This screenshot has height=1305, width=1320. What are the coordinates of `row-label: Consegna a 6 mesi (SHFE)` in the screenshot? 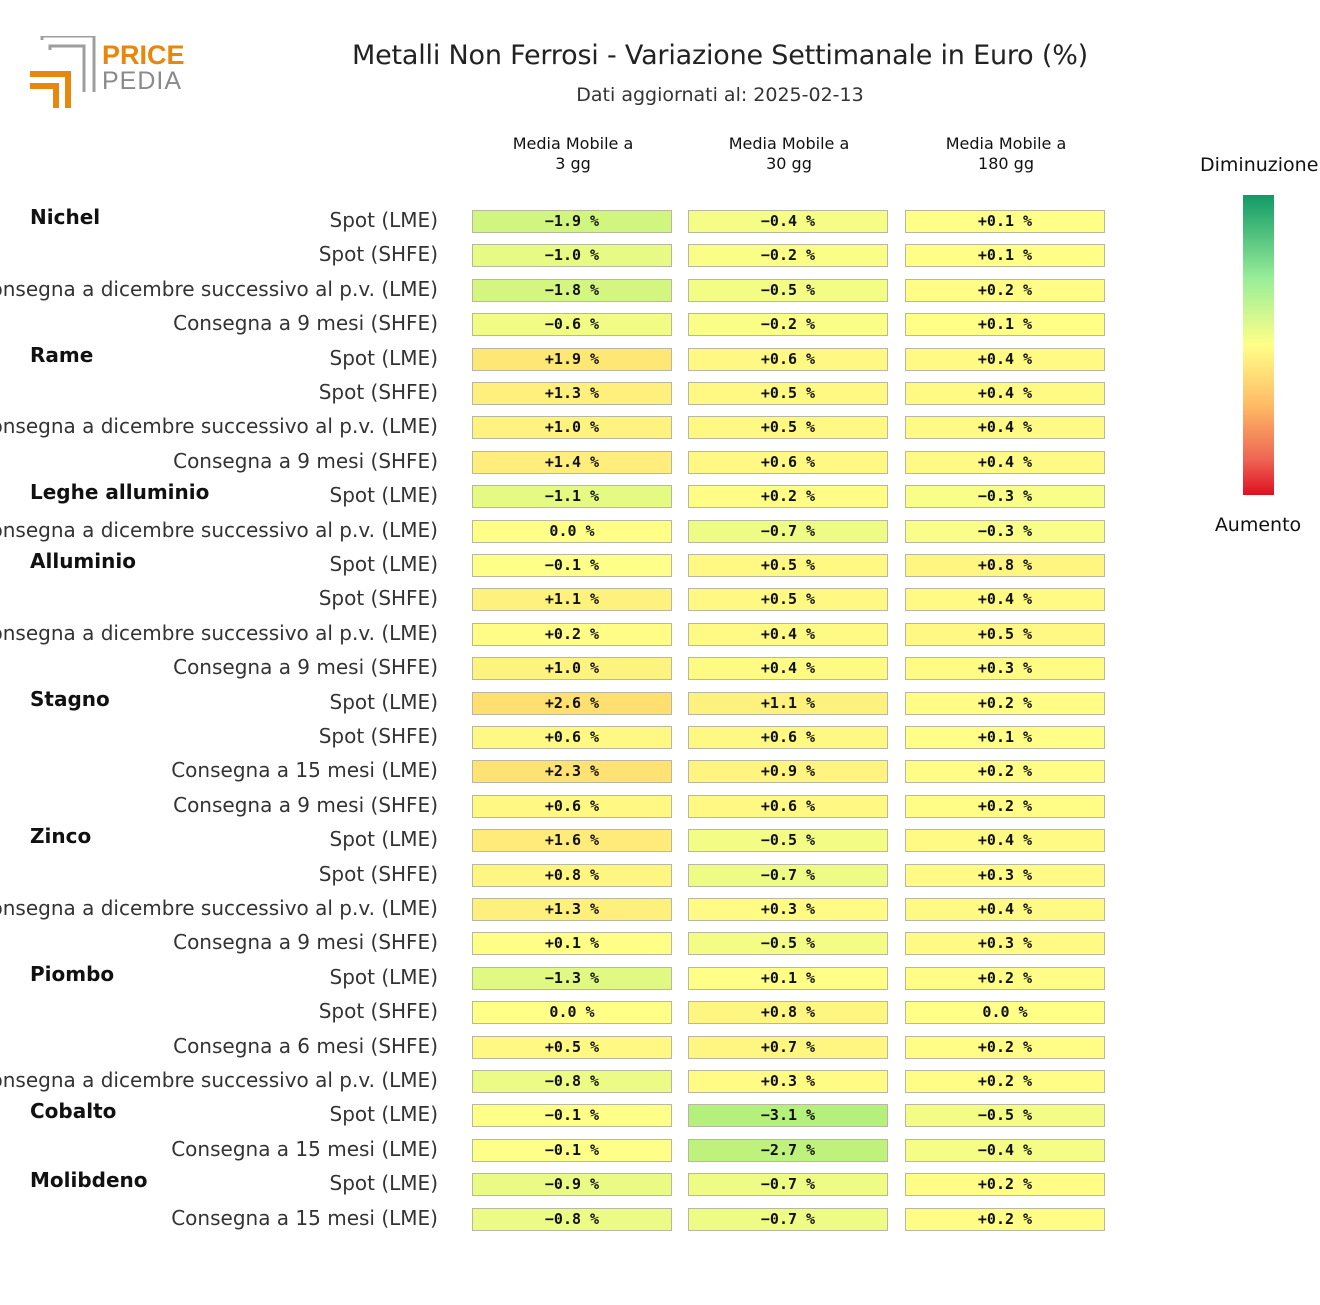 It's located at (305, 1045).